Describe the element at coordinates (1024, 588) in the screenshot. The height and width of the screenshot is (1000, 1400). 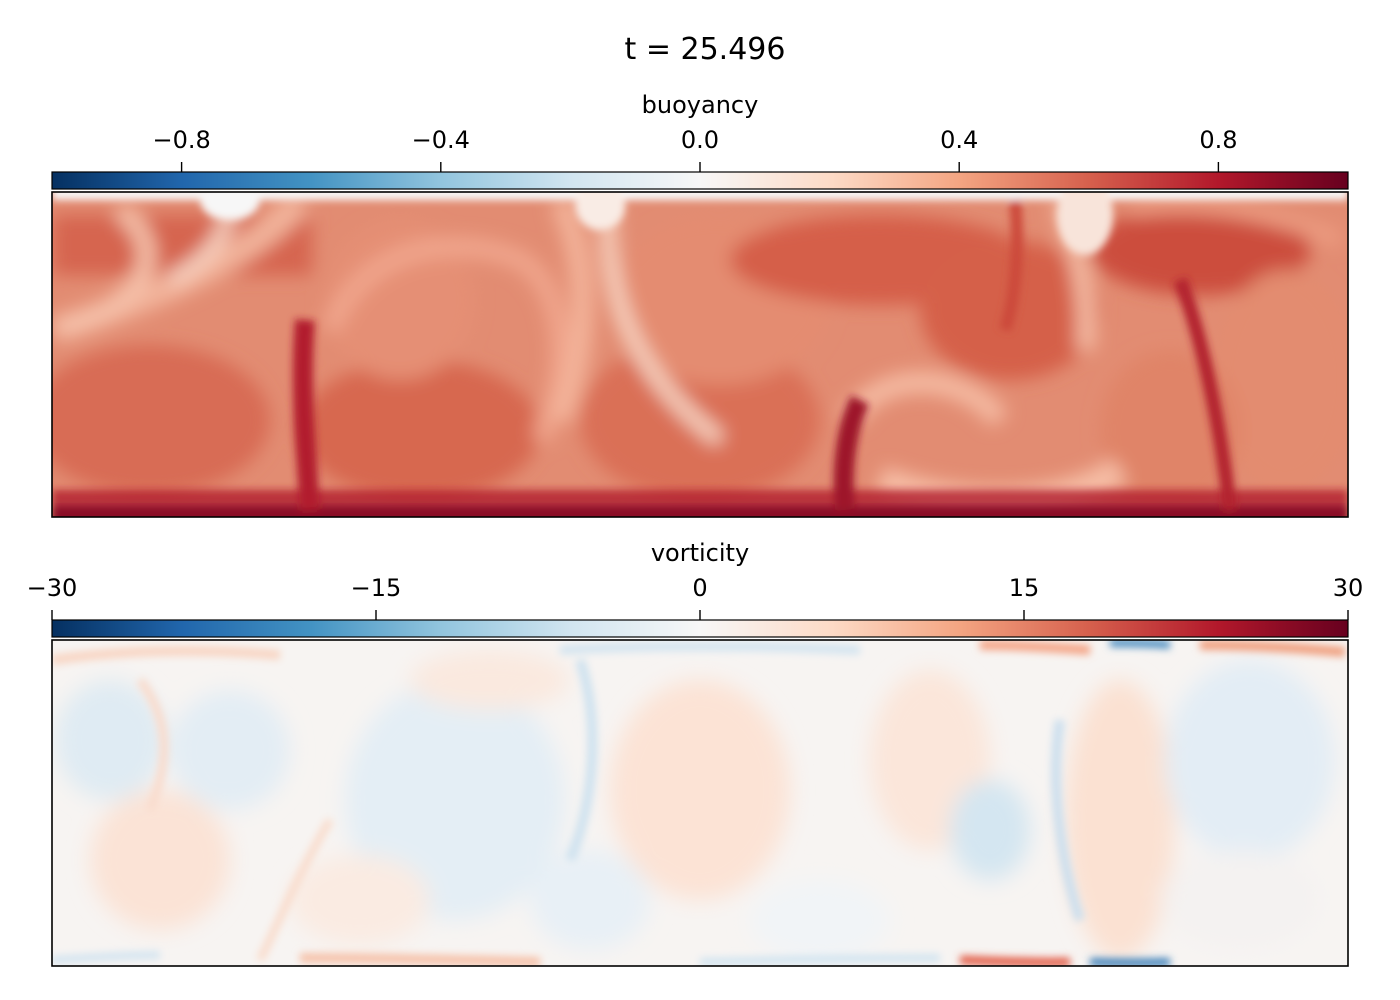
I see `vorticity-colorbar-tick-label: 15` at that location.